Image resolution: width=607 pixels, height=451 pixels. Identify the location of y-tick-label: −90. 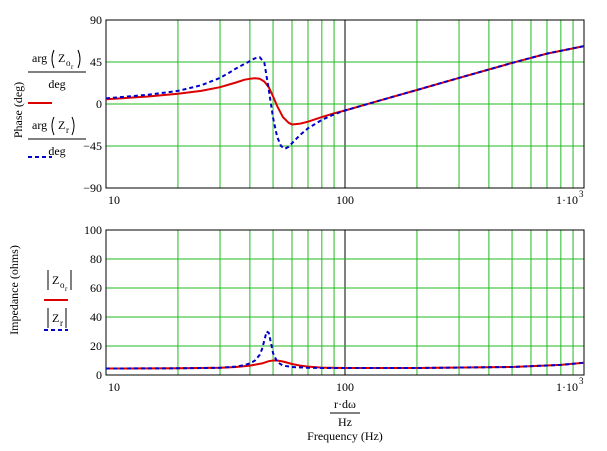
(92, 188).